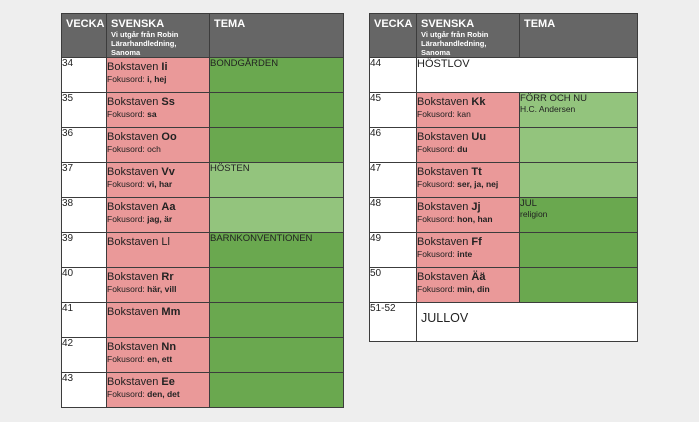 Image resolution: width=699 pixels, height=422 pixels. What do you see at coordinates (84, 75) in the screenshot?
I see `vecka-cell: 34` at bounding box center [84, 75].